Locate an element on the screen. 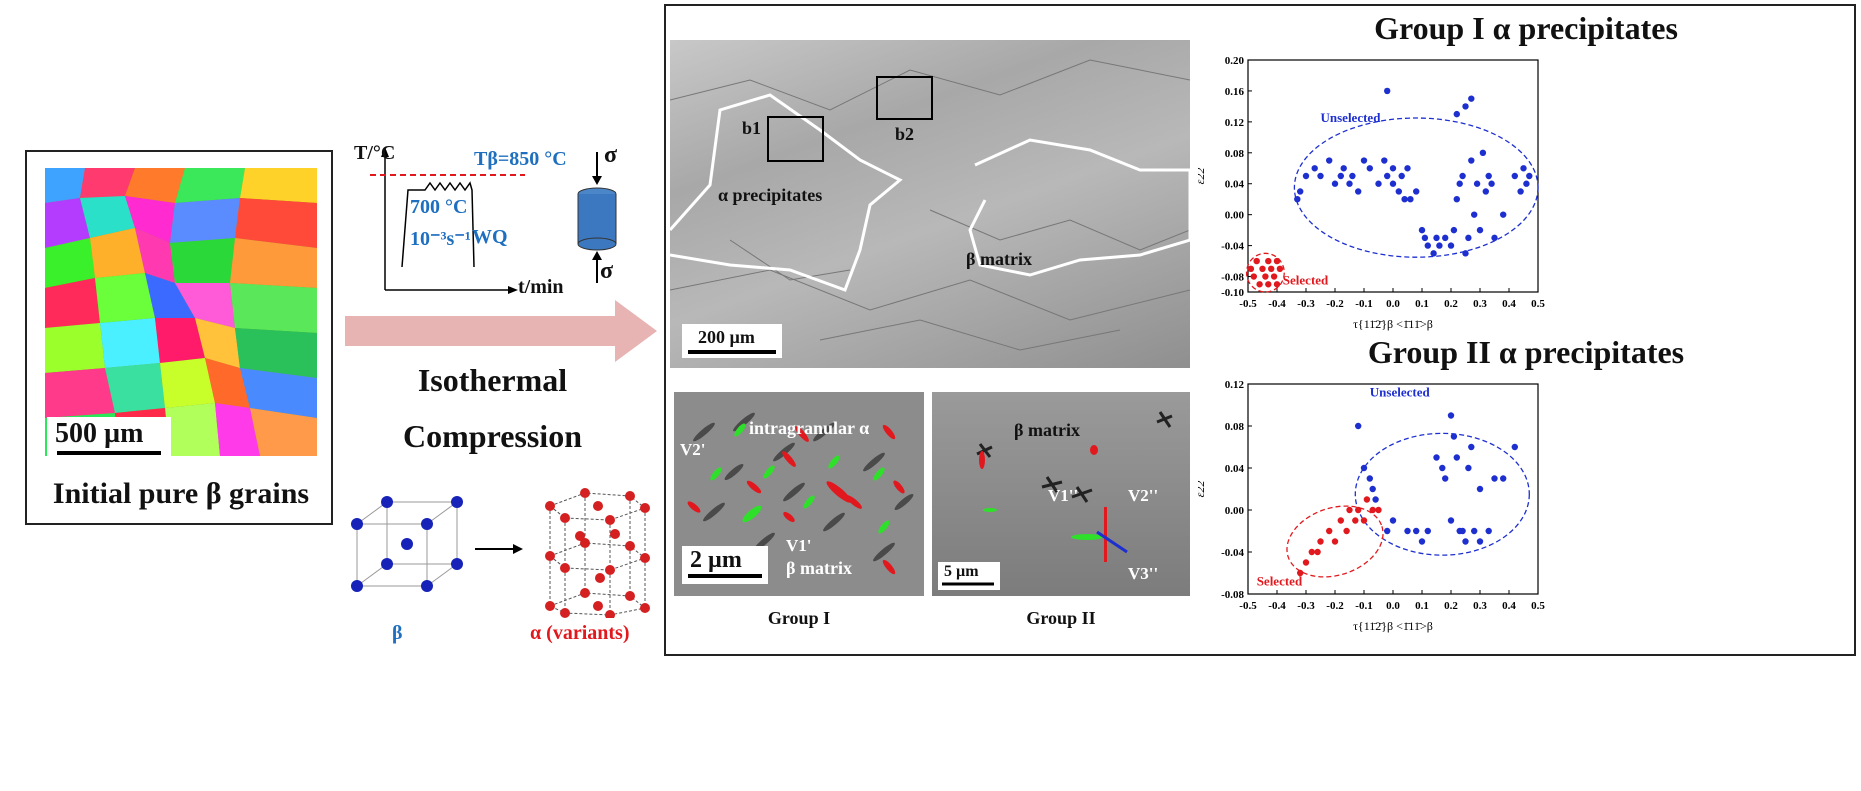 The width and height of the screenshot is (1861, 791). transform-arrow is located at coordinates (499, 549).